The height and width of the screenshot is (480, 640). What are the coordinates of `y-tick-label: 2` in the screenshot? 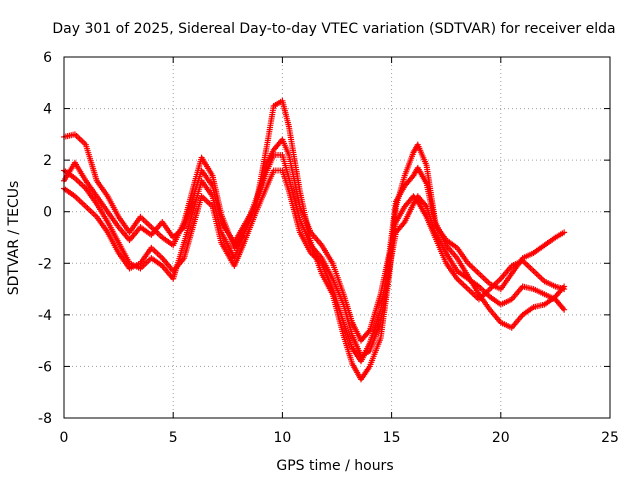 It's located at (47, 161).